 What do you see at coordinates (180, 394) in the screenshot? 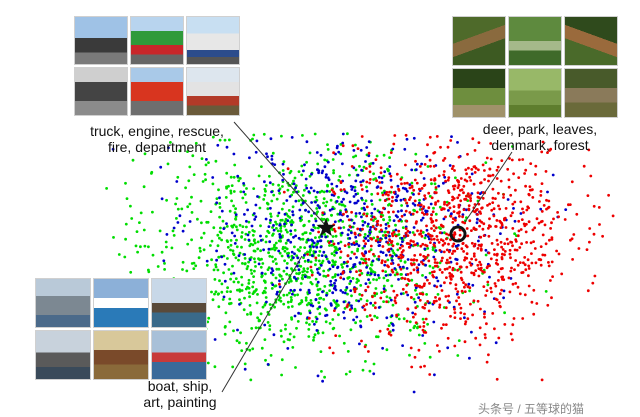
I see `boat-cluster-caption: boat, ship, art, painting` at bounding box center [180, 394].